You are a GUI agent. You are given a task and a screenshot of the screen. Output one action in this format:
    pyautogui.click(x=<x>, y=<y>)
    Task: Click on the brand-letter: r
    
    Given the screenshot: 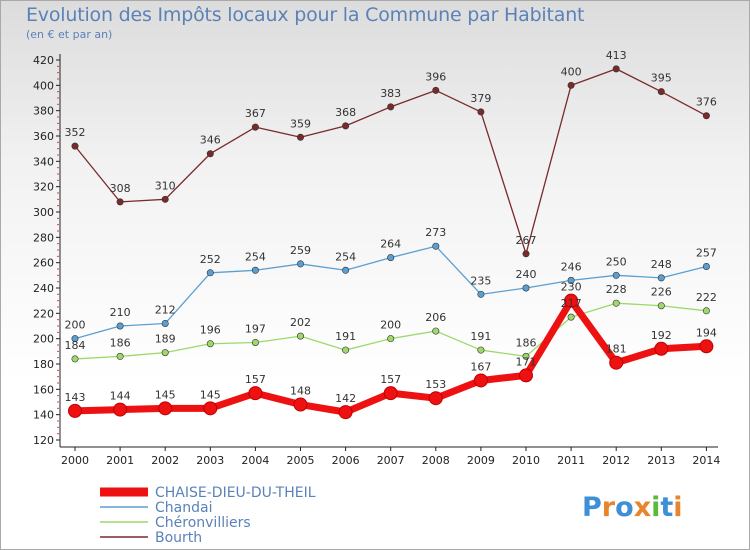 What is the action you would take?
    pyautogui.click(x=609, y=507)
    